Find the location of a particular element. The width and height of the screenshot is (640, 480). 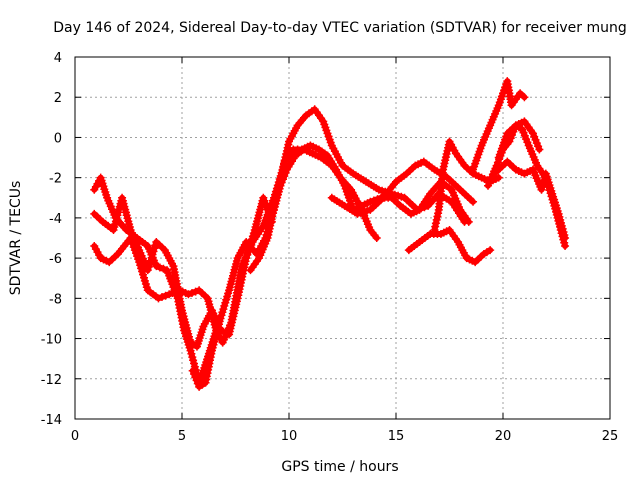

y-tick-label: -10 is located at coordinates (51, 340).